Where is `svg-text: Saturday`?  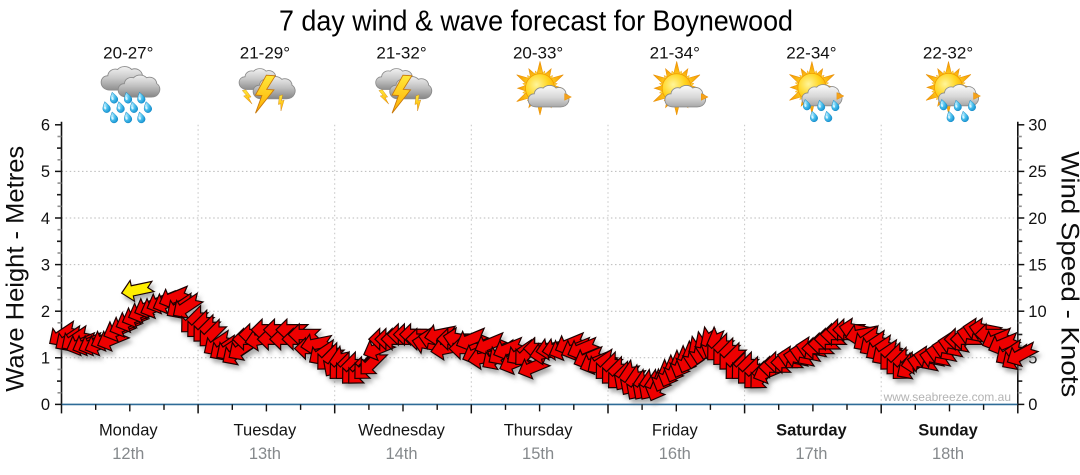
svg-text: Saturday is located at coordinates (811, 431).